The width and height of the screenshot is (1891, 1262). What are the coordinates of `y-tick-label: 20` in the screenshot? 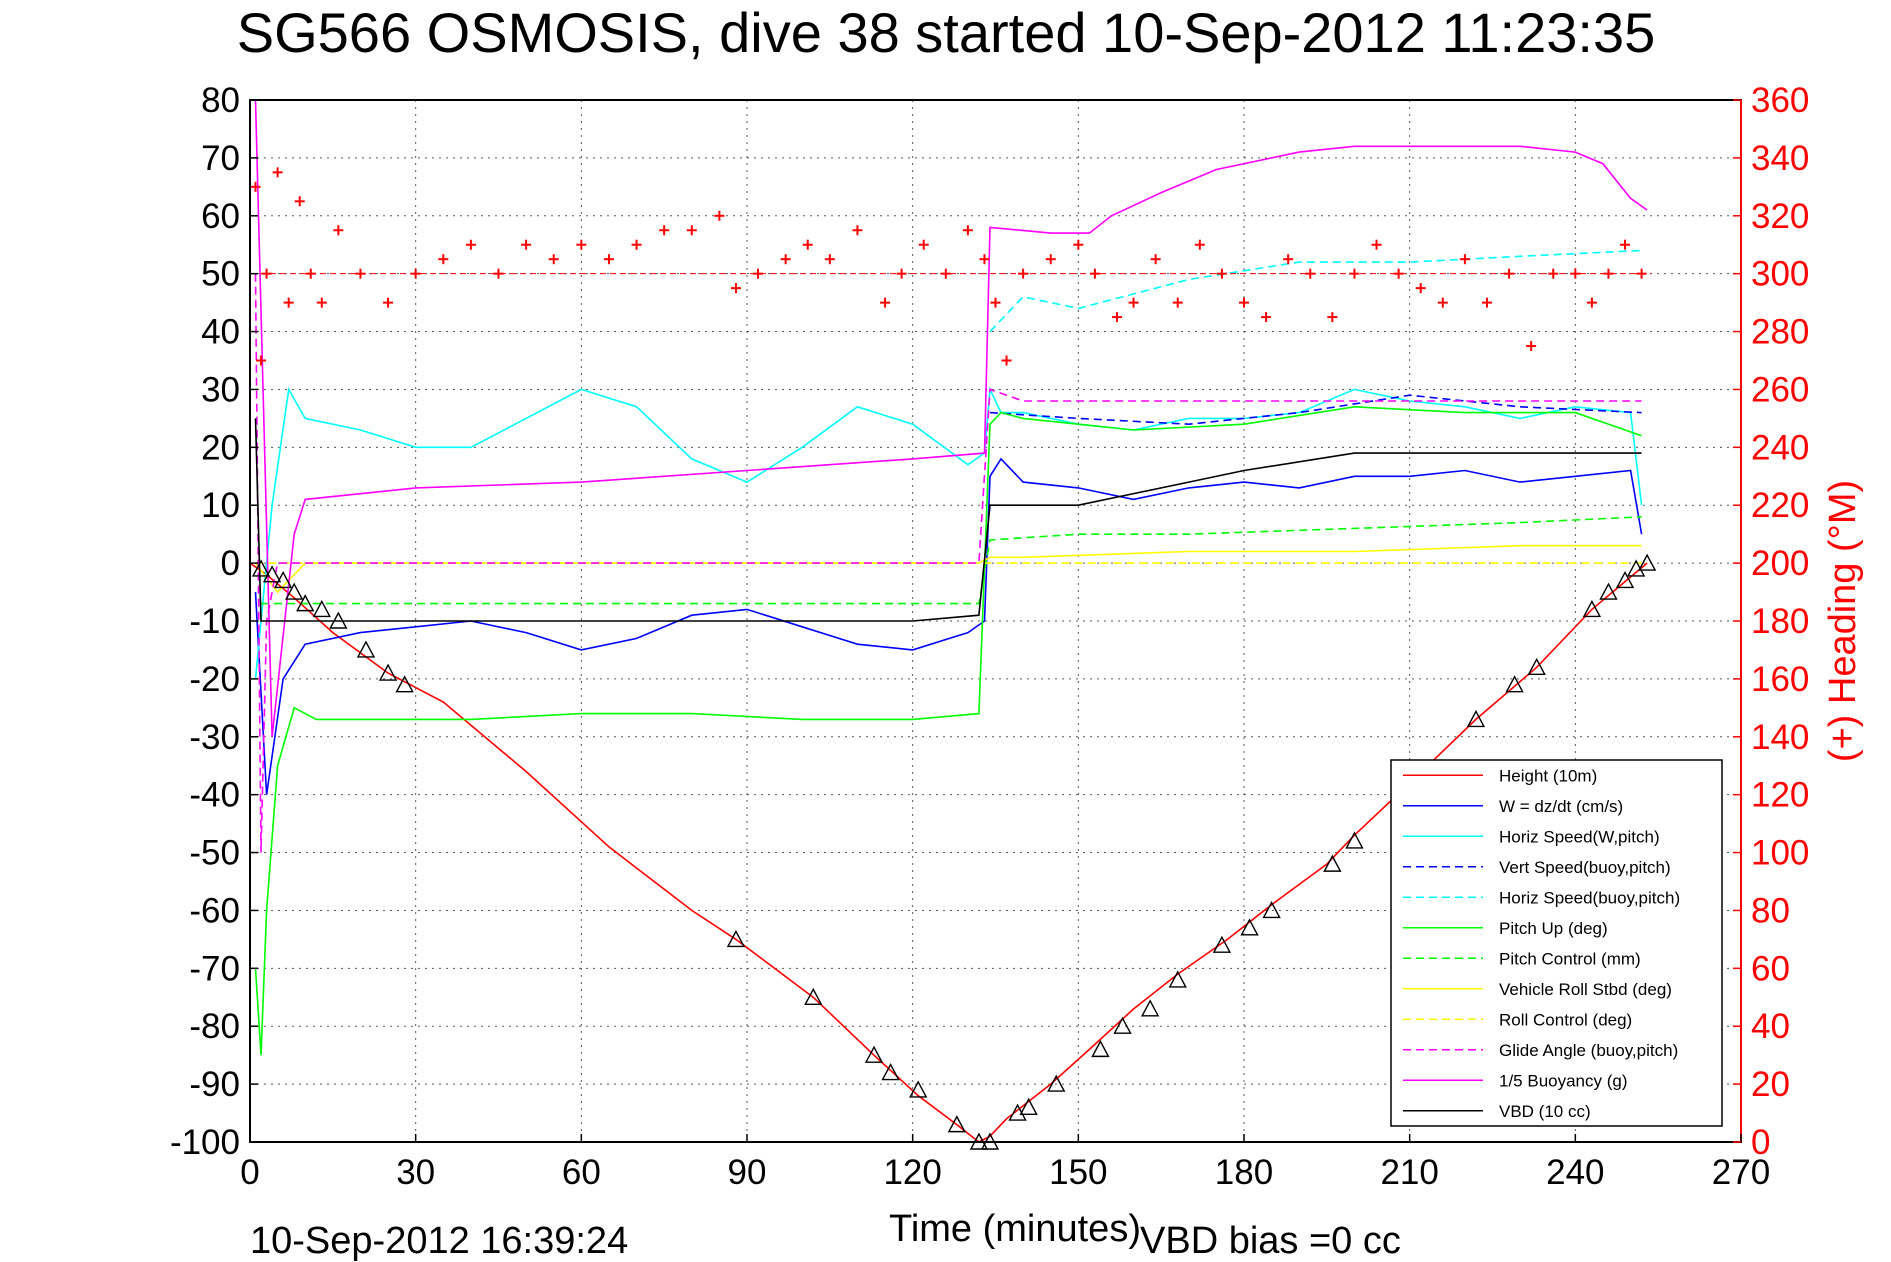 It's located at (220, 447).